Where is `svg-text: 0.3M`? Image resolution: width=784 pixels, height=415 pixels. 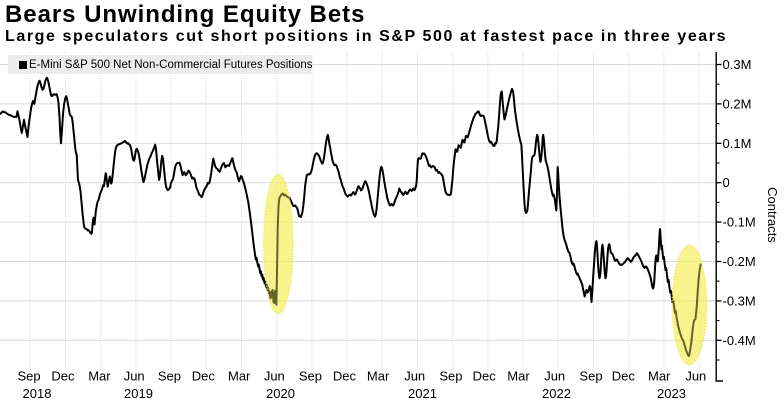
svg-text: 0.3M is located at coordinates (737, 64).